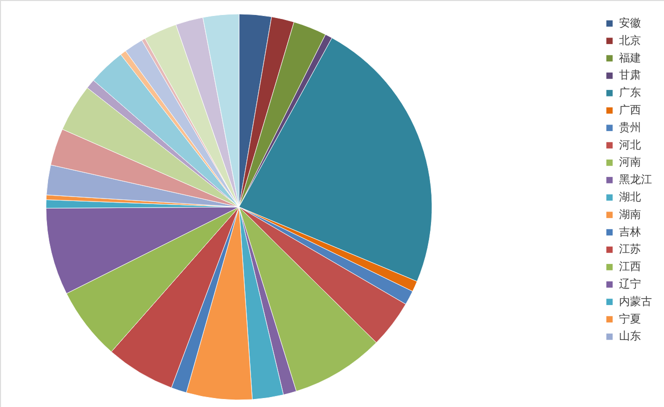 The width and height of the screenshot is (664, 407). Describe the element at coordinates (630, 145) in the screenshot. I see `legend-label: 河北` at that location.